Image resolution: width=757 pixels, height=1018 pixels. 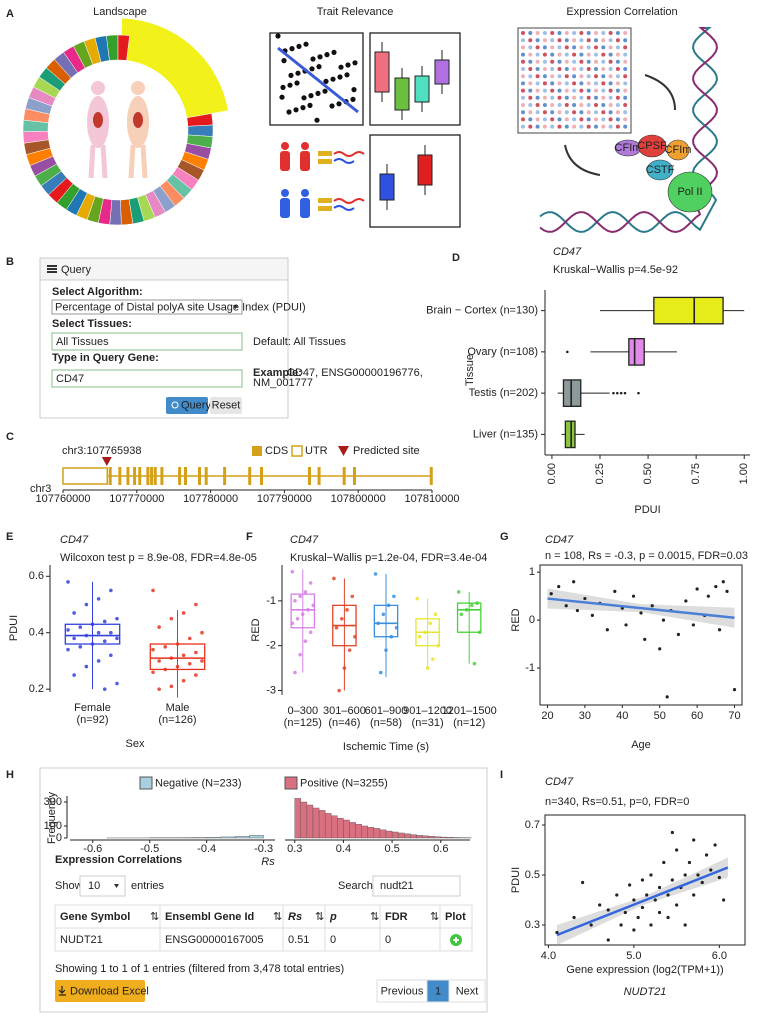 I want to click on fit-line, so click(x=642, y=901).